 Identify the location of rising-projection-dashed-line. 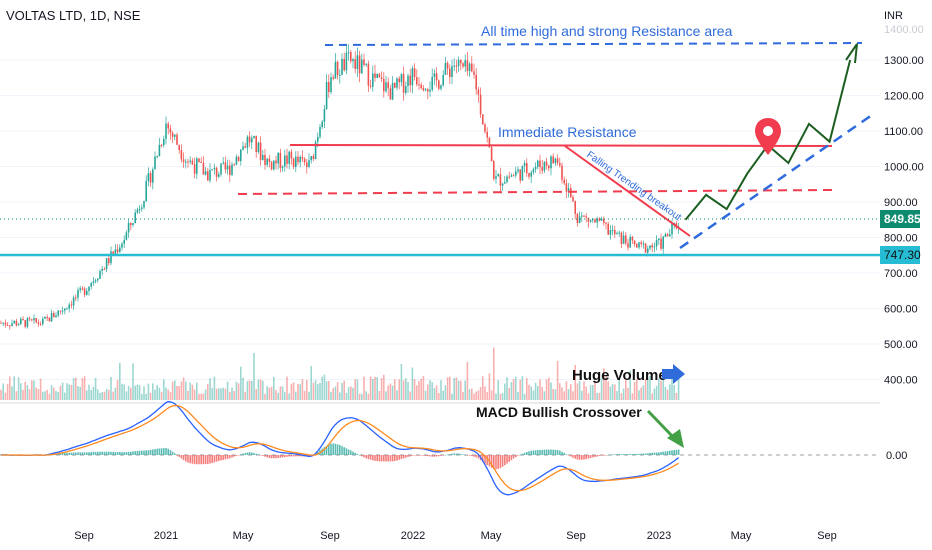
(776, 181).